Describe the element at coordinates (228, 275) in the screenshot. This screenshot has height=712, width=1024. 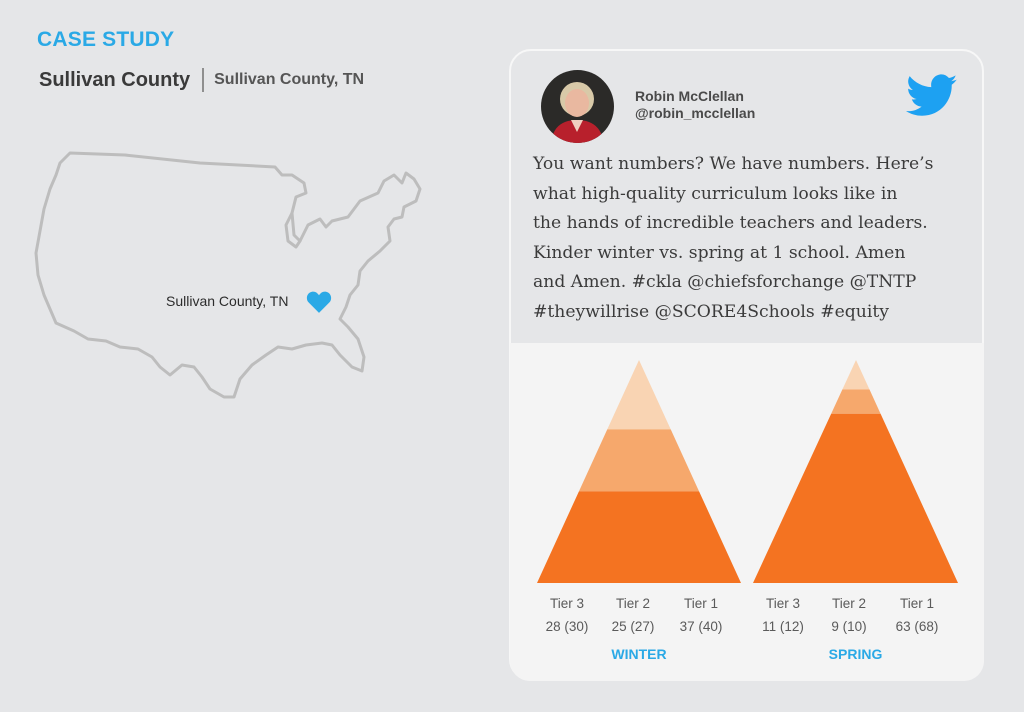
I see `us-map-outline` at that location.